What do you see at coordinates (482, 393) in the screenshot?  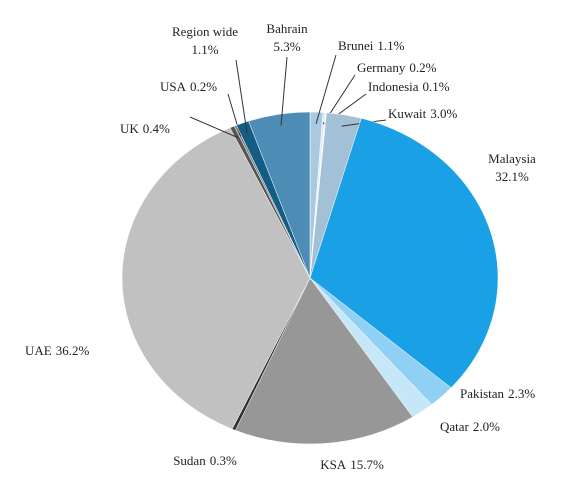 I see `slice-category: Pakistan` at bounding box center [482, 393].